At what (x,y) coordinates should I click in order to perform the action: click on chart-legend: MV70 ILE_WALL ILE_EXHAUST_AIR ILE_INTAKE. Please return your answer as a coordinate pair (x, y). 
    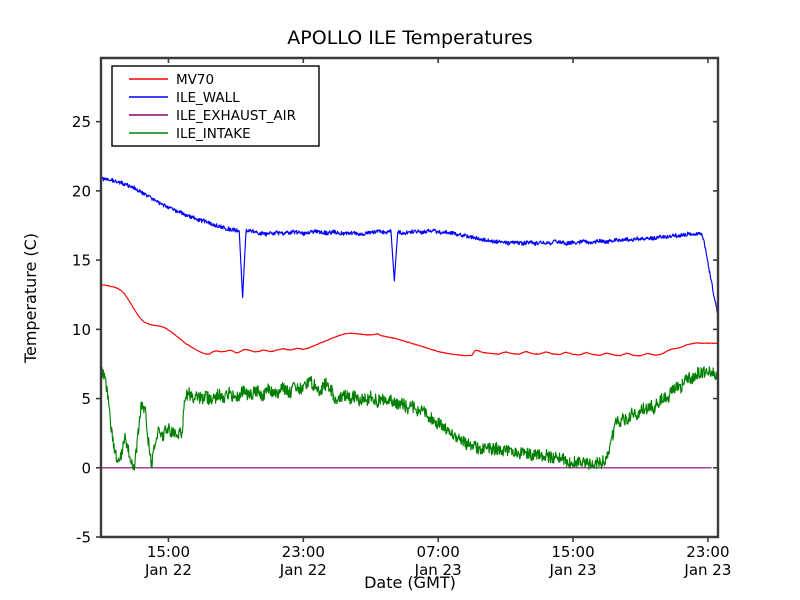
    Looking at the image, I should click on (215, 106).